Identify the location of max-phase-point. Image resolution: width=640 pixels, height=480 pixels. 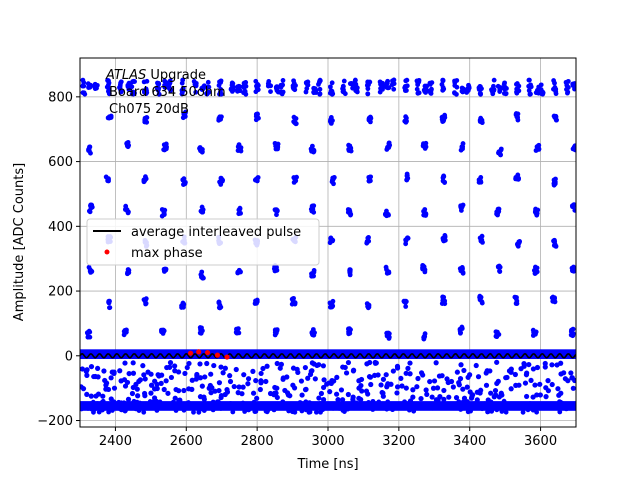
(199, 352).